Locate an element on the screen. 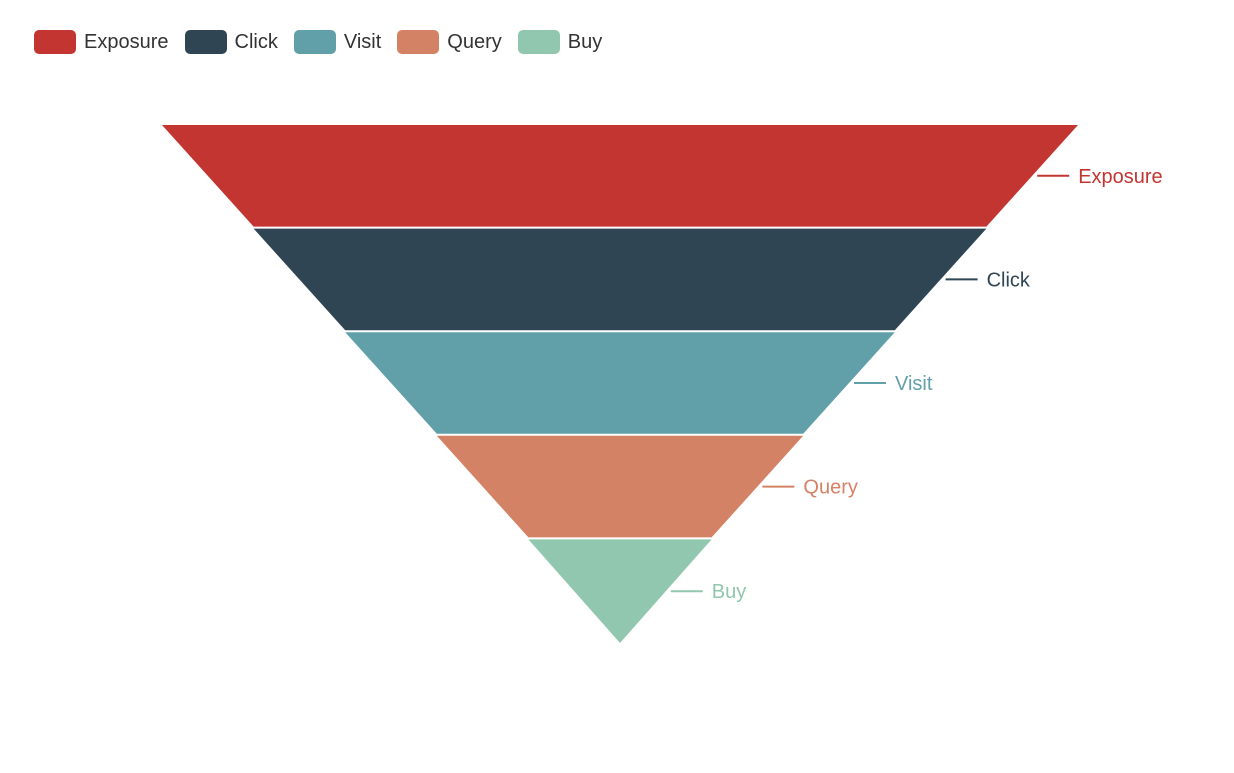  legend-item-visit: Visit is located at coordinates (337, 42).